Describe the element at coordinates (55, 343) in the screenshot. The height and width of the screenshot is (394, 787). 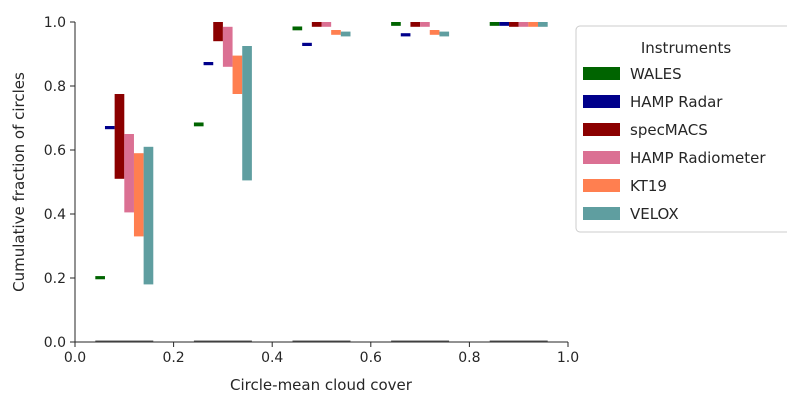
I see `y-tick-label: 0.0` at that location.